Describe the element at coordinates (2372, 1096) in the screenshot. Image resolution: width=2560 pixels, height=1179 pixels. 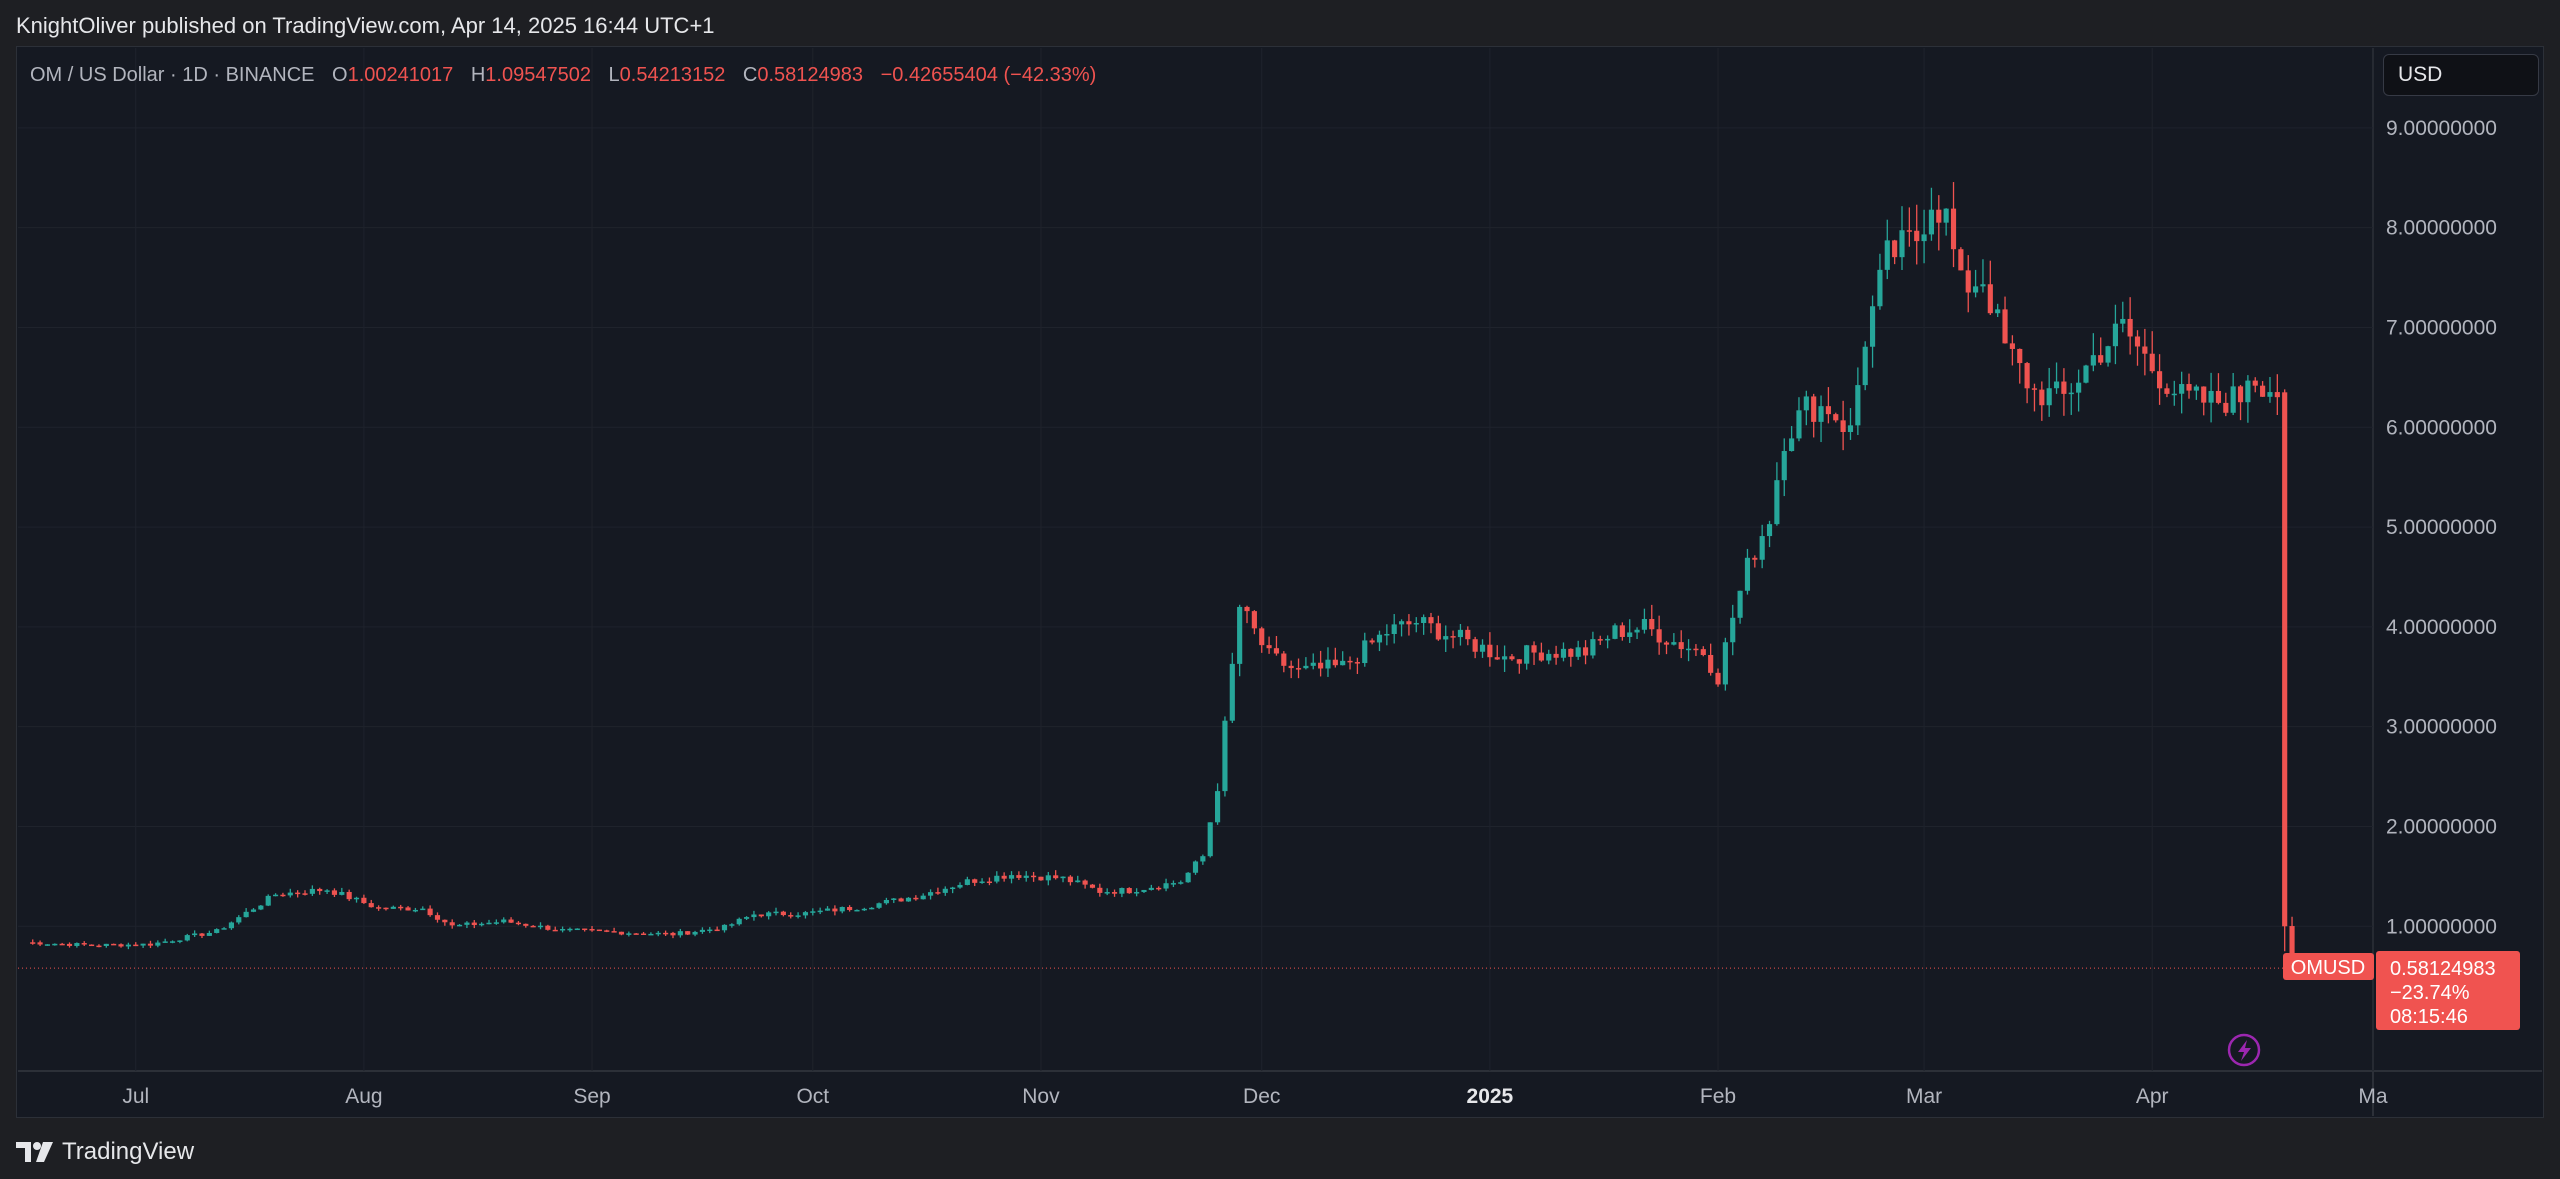
I see `time-tick-label: Ma` at that location.